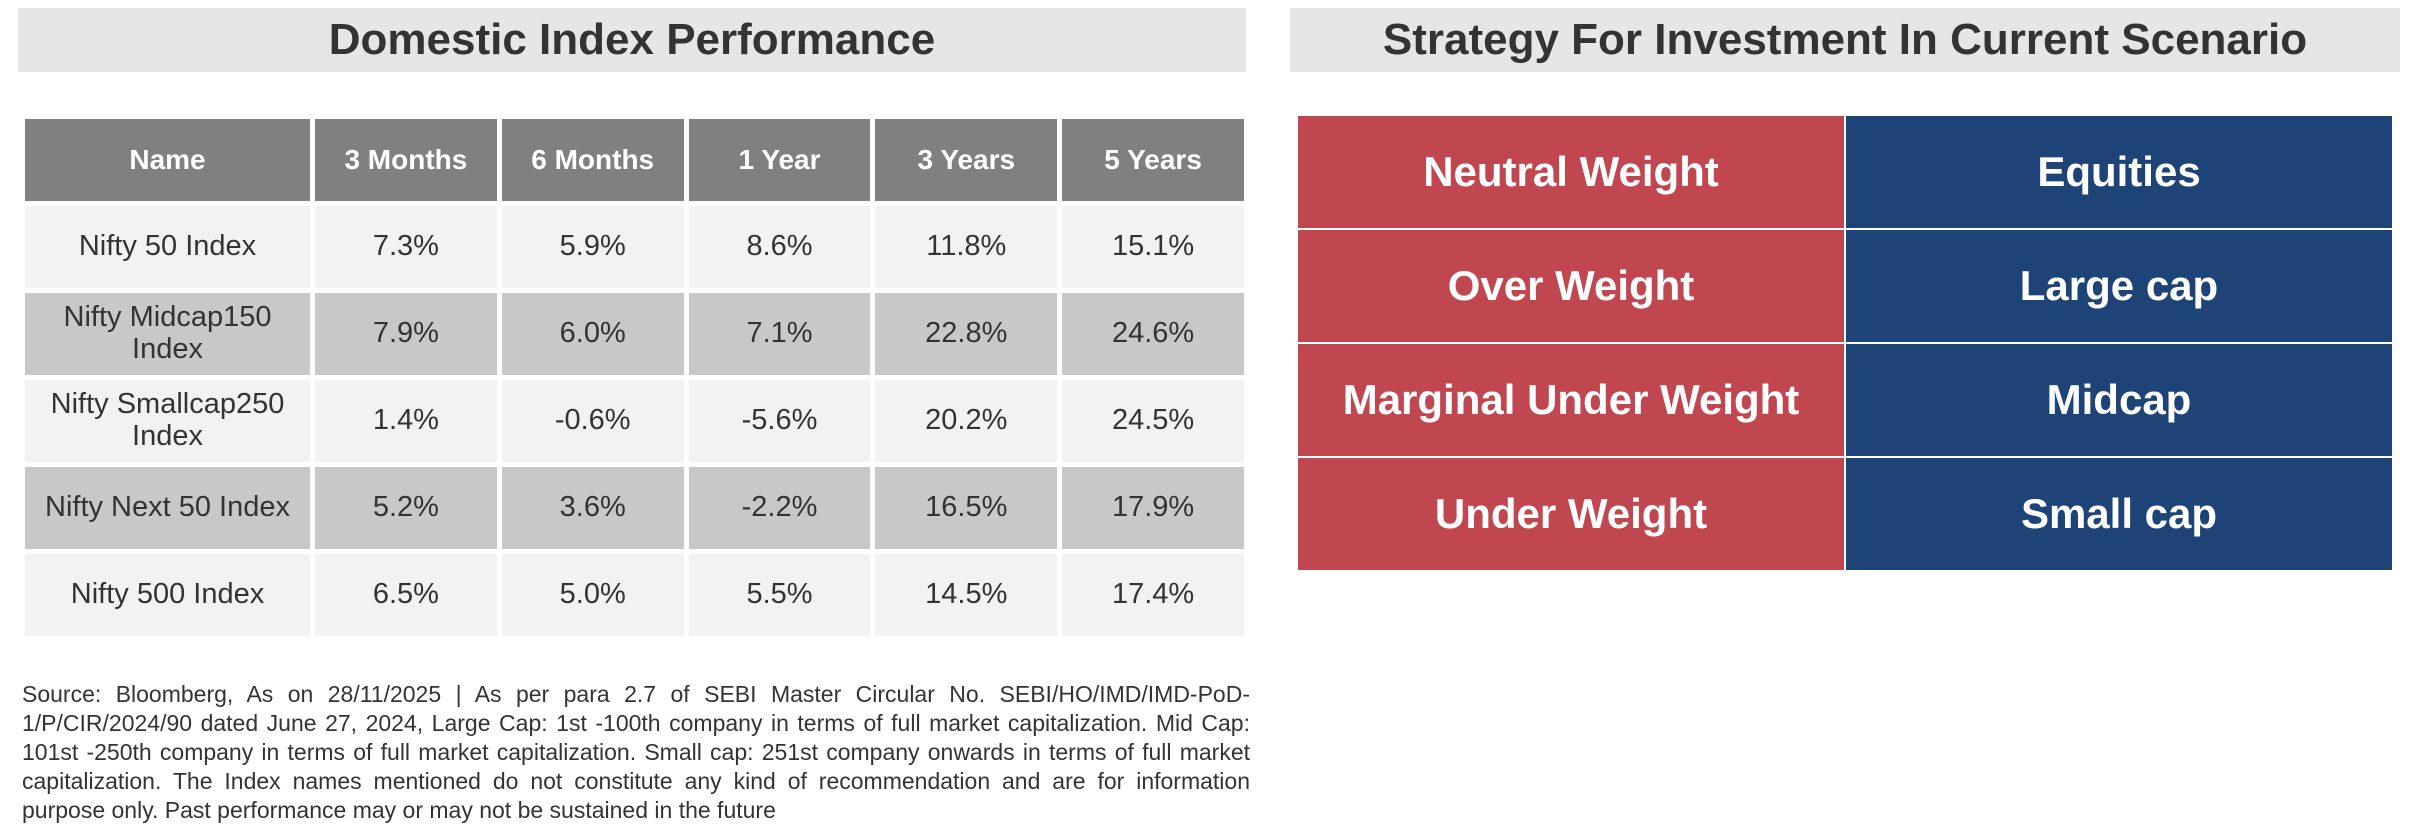 The height and width of the screenshot is (833, 2415). Describe the element at coordinates (632, 40) in the screenshot. I see `section-title: Domestic Index Performance` at that location.